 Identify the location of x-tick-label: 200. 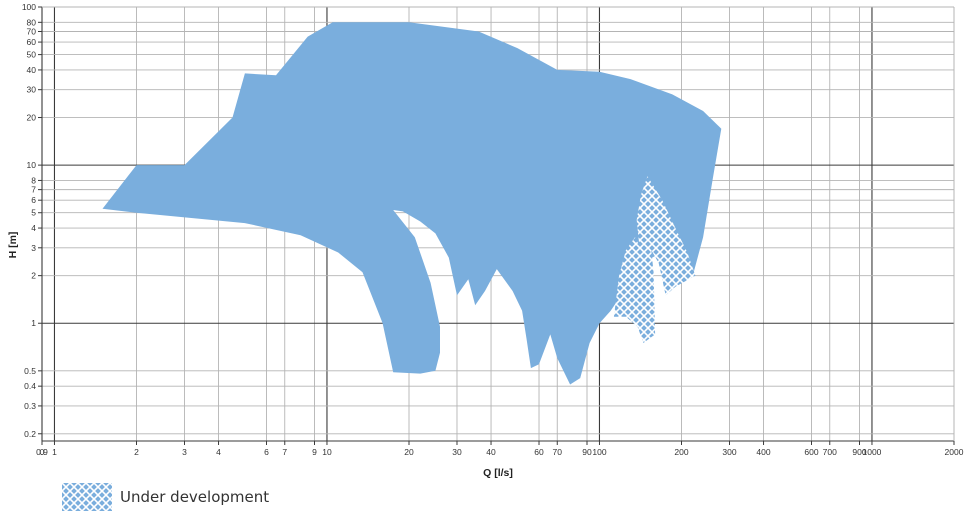
(681, 452).